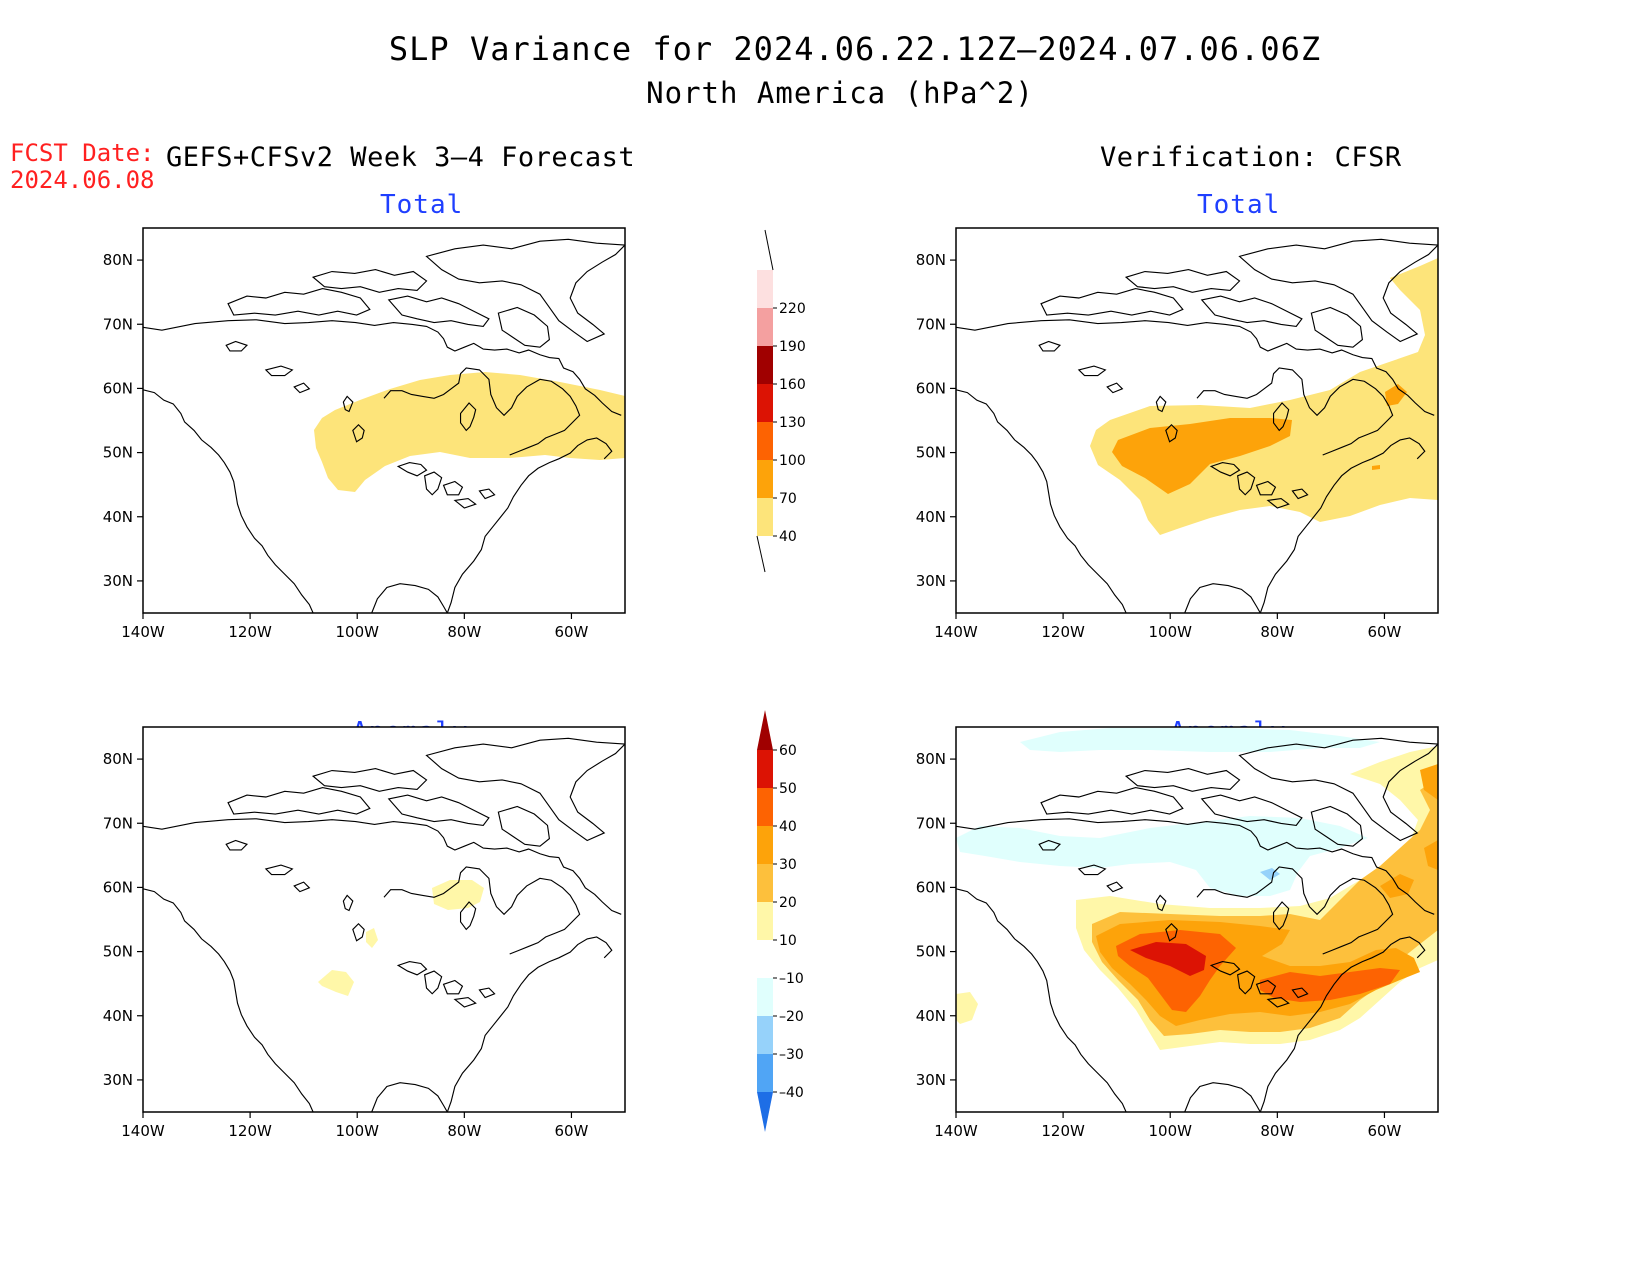 The width and height of the screenshot is (1650, 1275). What do you see at coordinates (788, 751) in the screenshot?
I see `colorbar-anomaly-label: 60` at bounding box center [788, 751].